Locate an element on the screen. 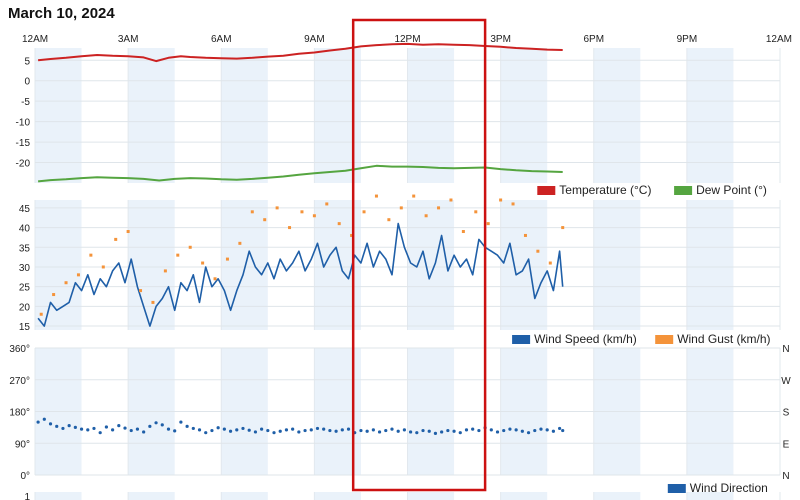  time-axis-label: 12PM is located at coordinates (407, 39).